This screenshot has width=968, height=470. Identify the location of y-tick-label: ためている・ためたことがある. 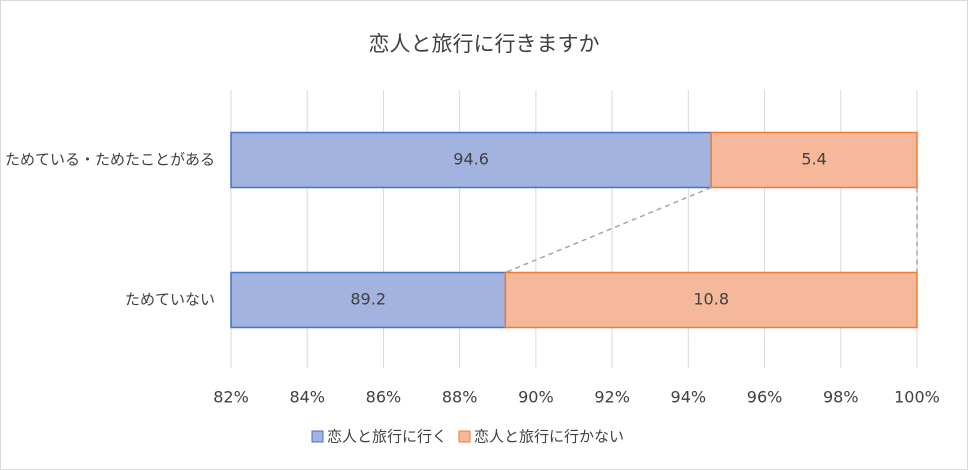
(110, 160).